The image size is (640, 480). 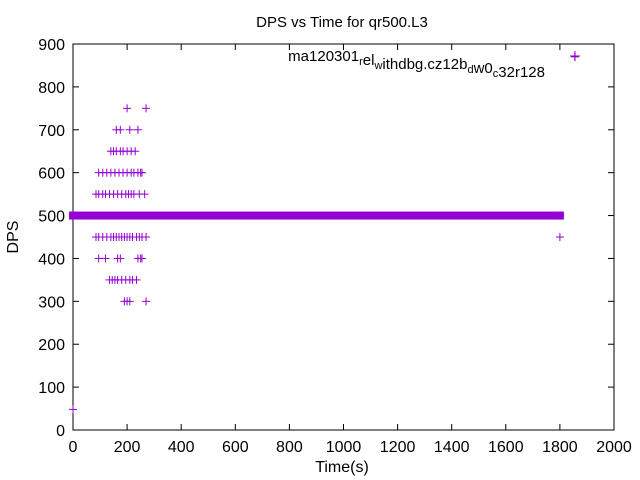 What do you see at coordinates (416, 64) in the screenshot?
I see `legend-label: ma120301relwithdbg.cz12bdw0c32r128` at bounding box center [416, 64].